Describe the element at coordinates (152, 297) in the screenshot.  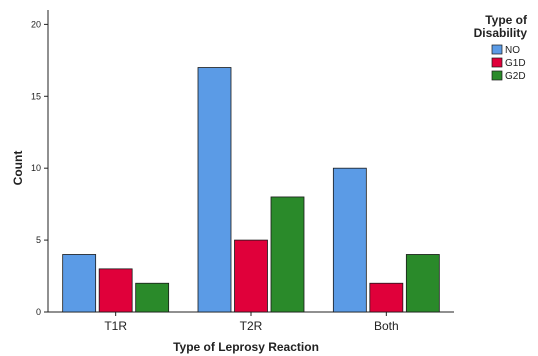
I see `bar-g2d-t1r` at that location.